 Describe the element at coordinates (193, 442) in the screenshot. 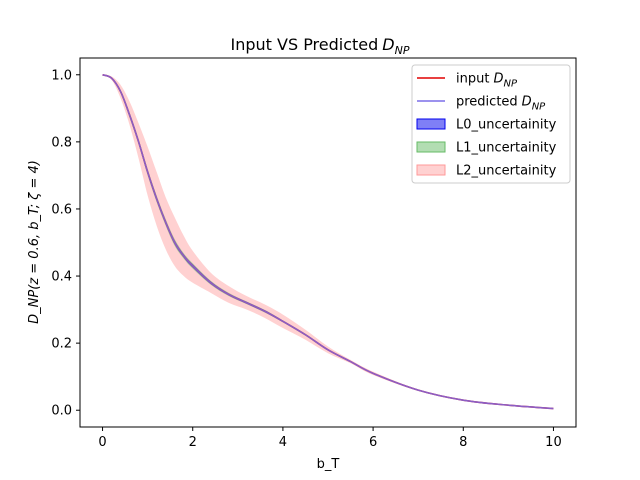

I see `x-tick-label: 2` at that location.